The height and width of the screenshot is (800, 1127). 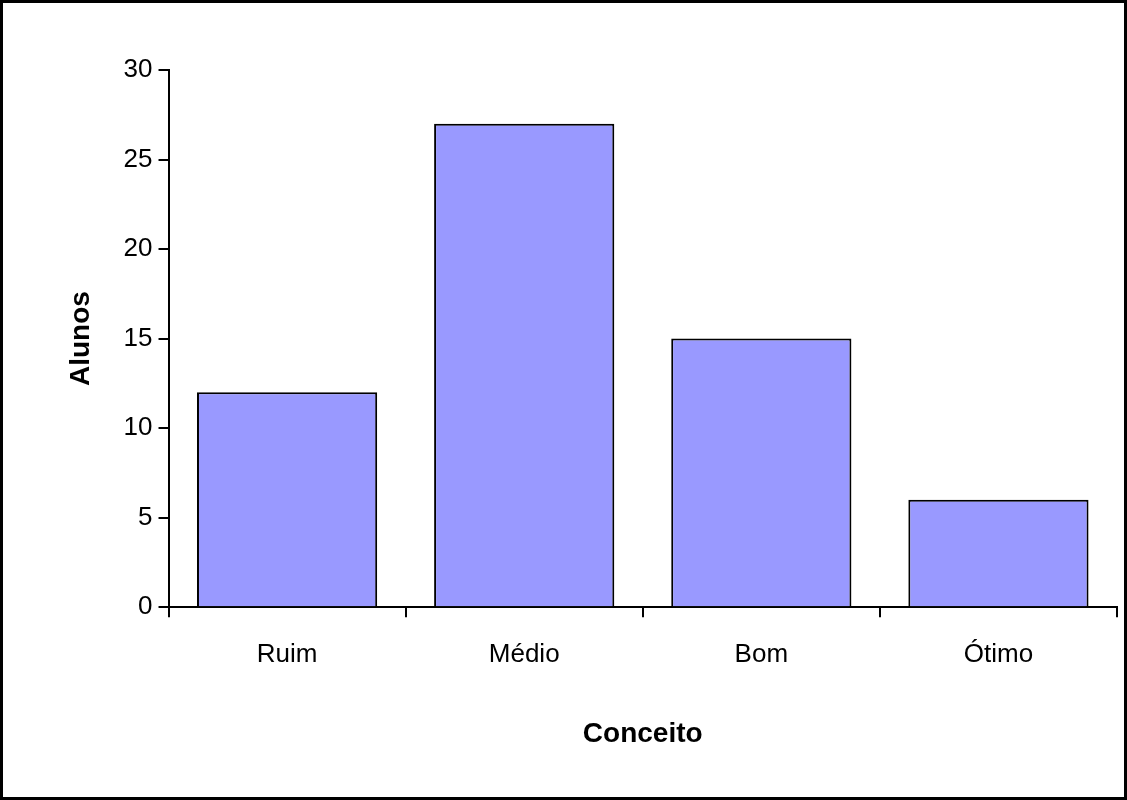 What do you see at coordinates (642, 732) in the screenshot?
I see `x-axis-title: Conceito` at bounding box center [642, 732].